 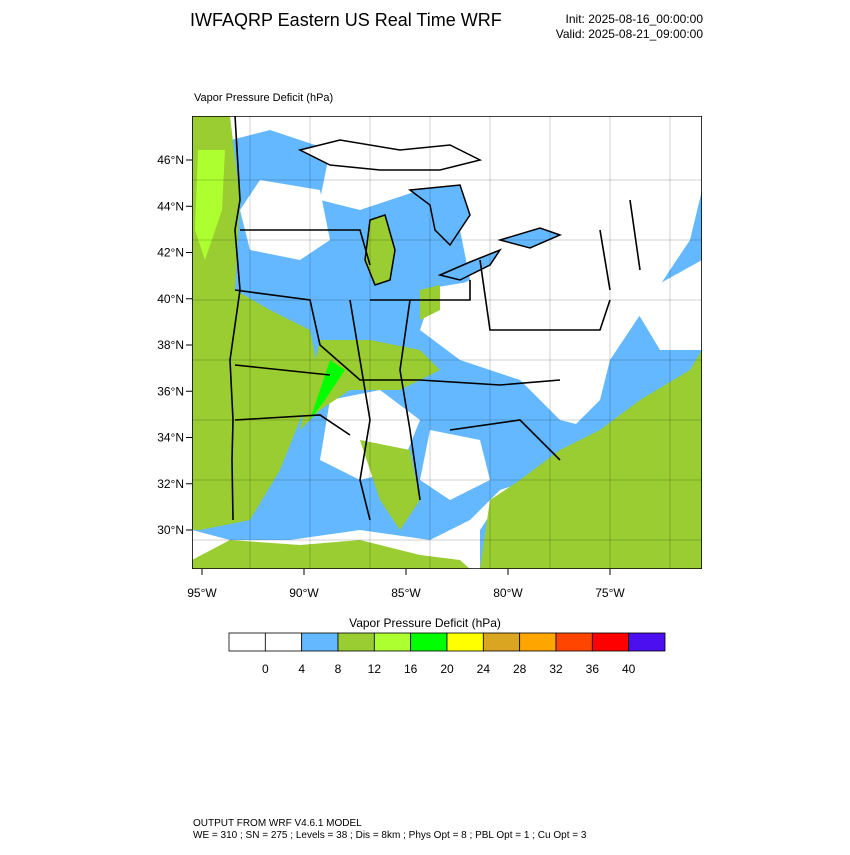 I want to click on colorbar-tick-label: 12, so click(x=375, y=669).